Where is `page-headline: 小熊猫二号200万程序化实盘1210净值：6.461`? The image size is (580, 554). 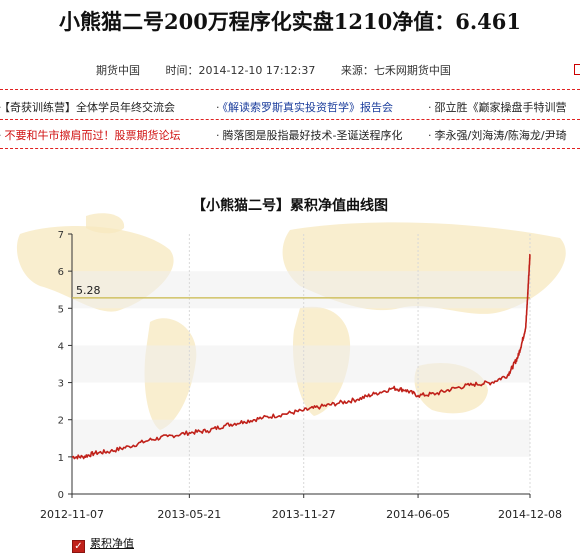
page-headline: 小熊猫二号200万程序化实盘1210净值：6.461 is located at coordinates (290, 21).